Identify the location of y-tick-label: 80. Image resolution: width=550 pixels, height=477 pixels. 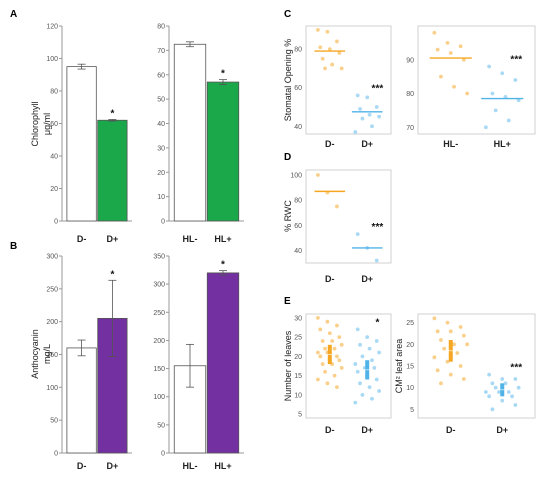
(298, 201).